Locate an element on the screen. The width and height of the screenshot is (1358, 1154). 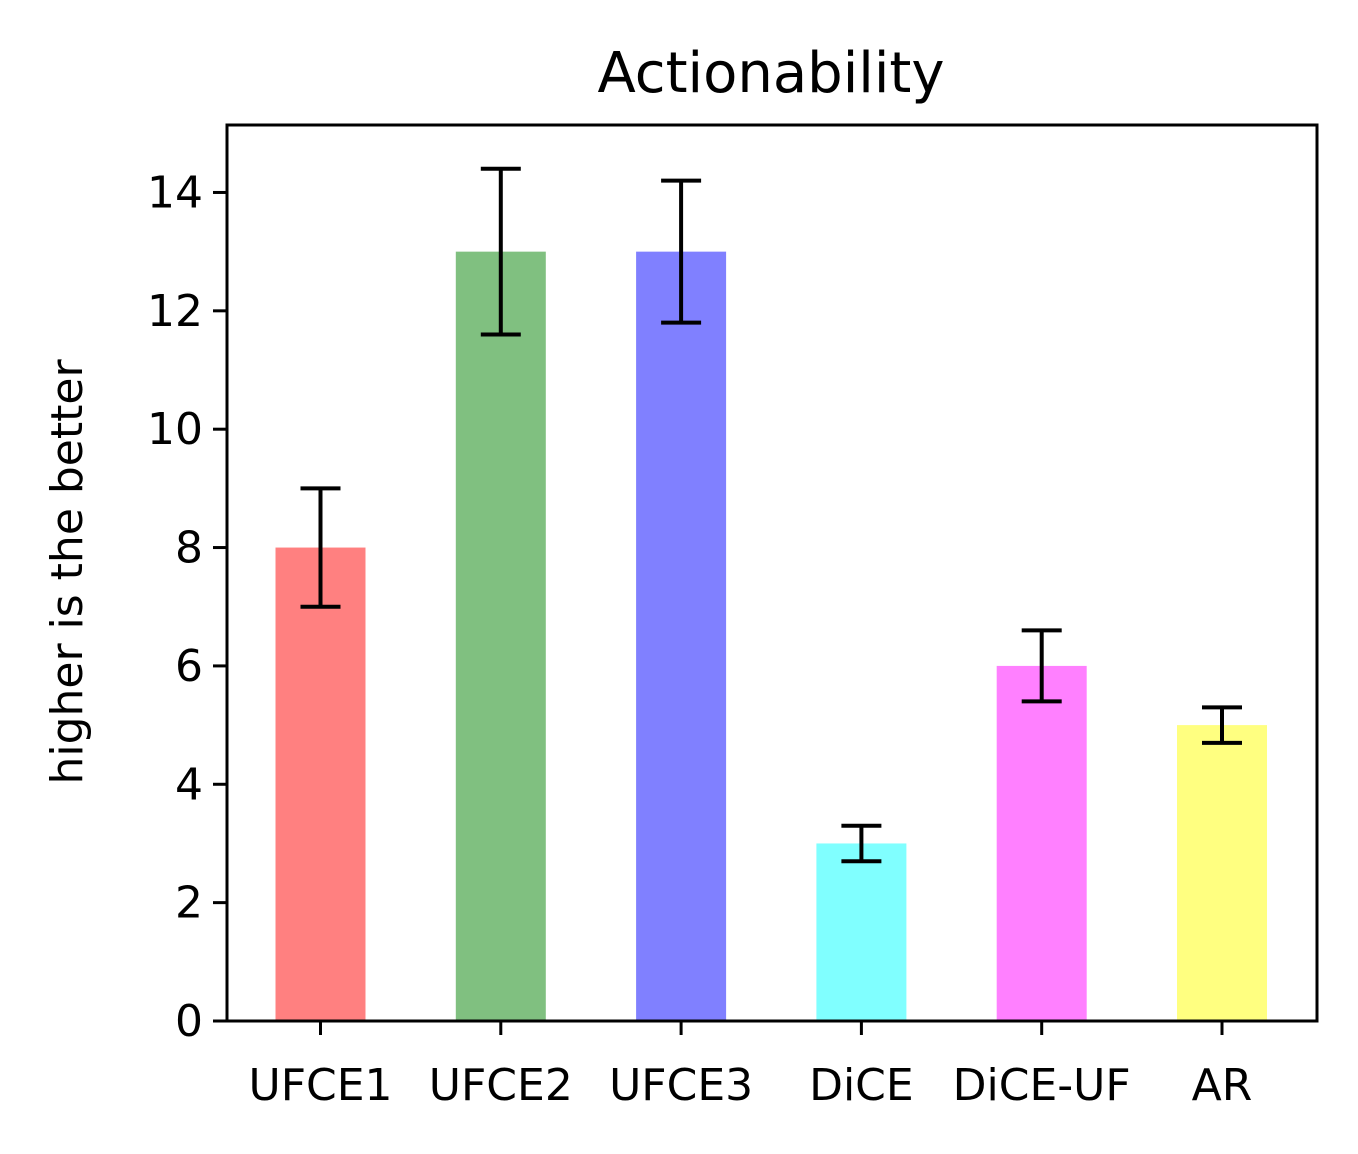
bar-ufce3 is located at coordinates (681, 636).